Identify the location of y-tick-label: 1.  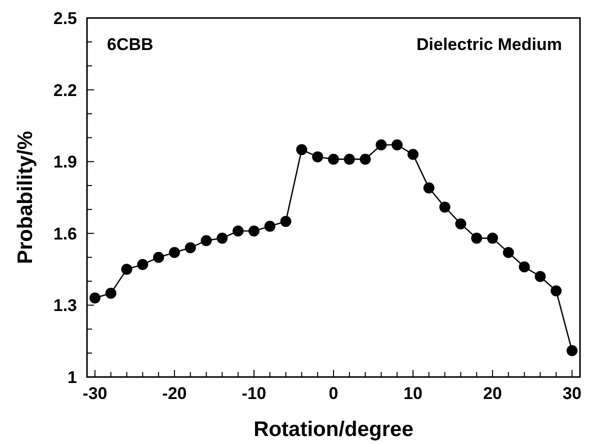
(72, 377).